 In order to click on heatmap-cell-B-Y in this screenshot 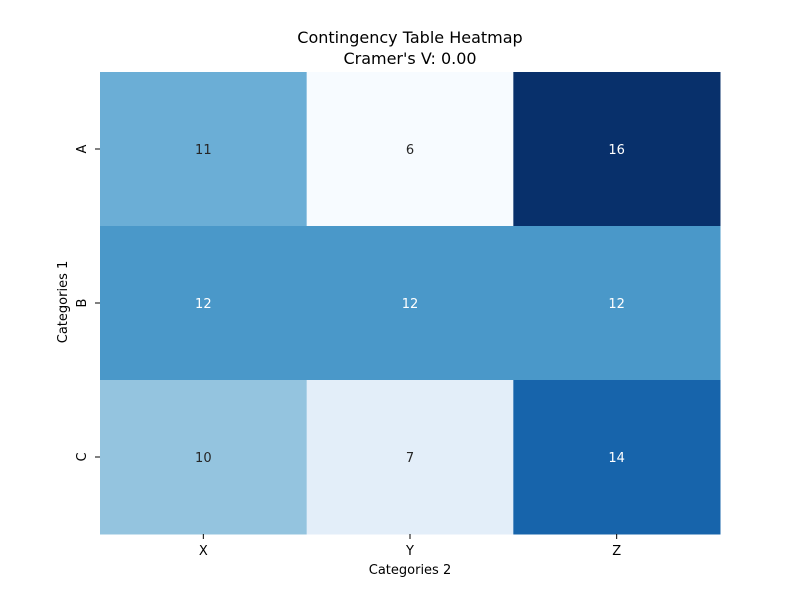, I will do `click(410, 303)`.